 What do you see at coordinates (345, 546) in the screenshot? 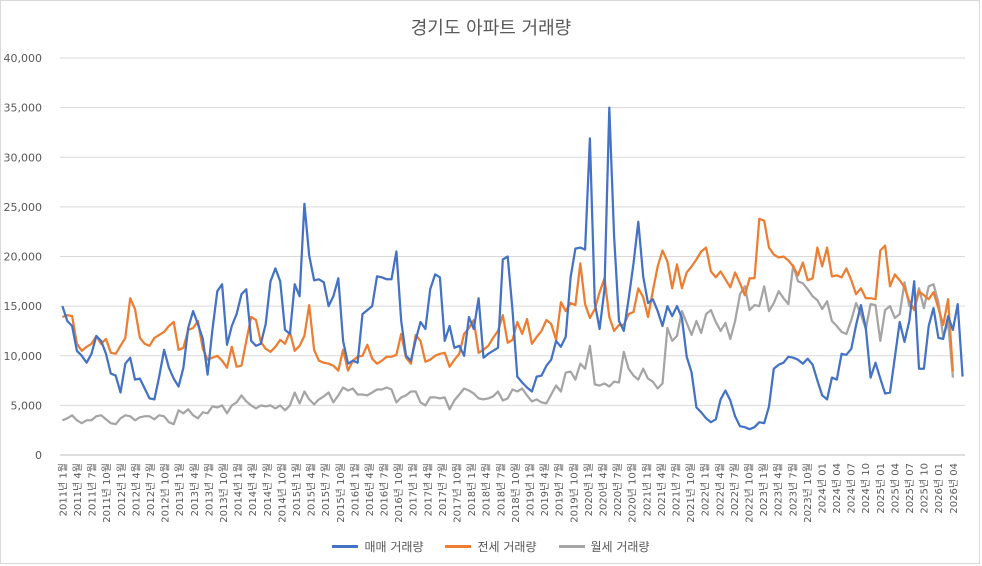
I see `legend-swatch-sales` at bounding box center [345, 546].